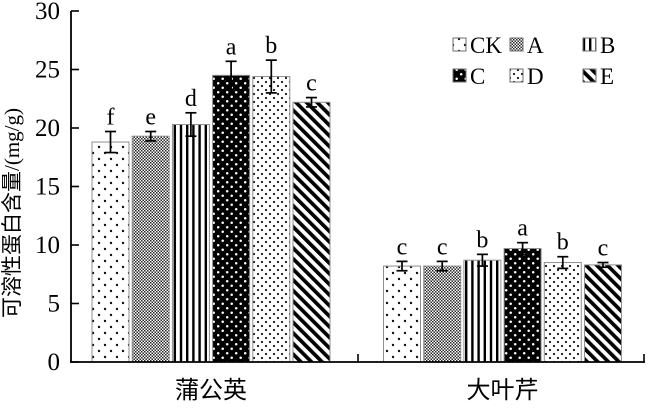  What do you see at coordinates (402, 314) in the screenshot?
I see `bar-ck-g2` at bounding box center [402, 314].